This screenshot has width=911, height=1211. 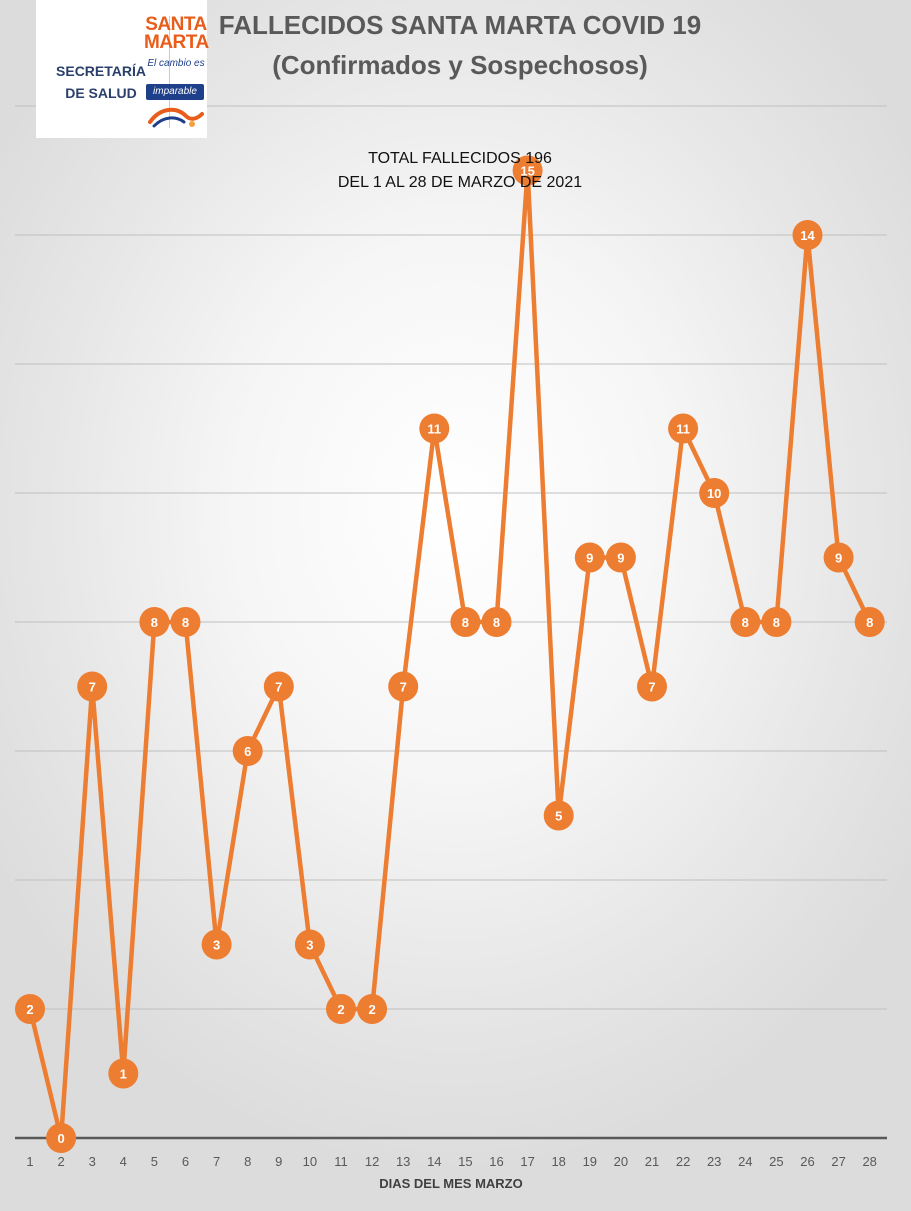 I want to click on x-tick-label: 21, so click(x=652, y=1161).